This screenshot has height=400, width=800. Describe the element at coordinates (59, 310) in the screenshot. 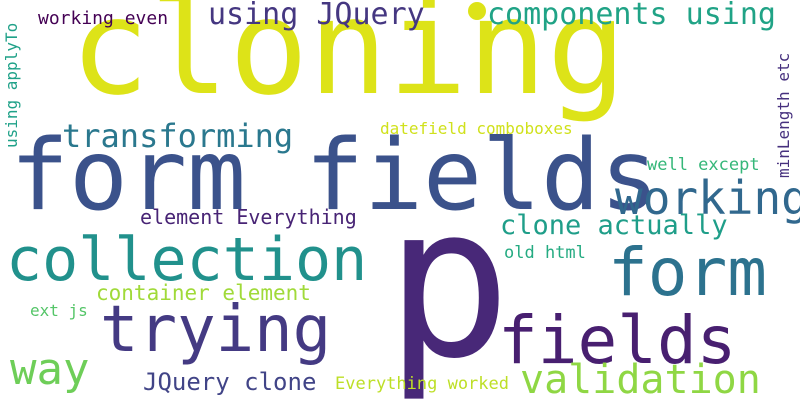

I see `word-ext-js: ext js` at that location.